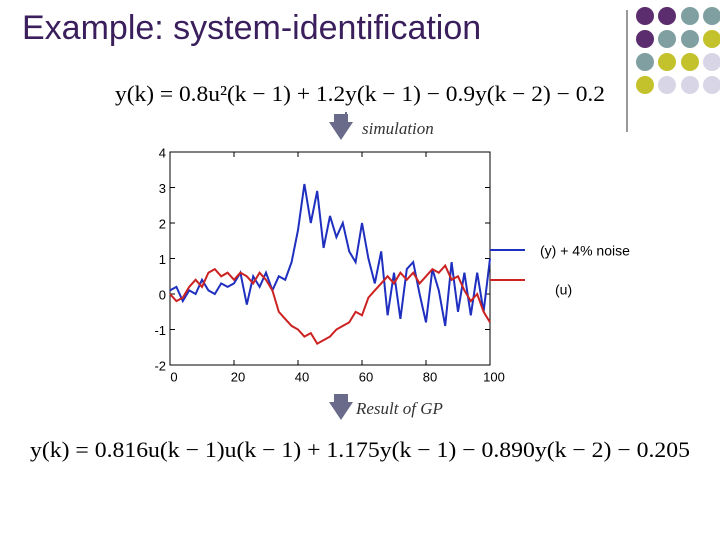 This screenshot has height=540, width=720. What do you see at coordinates (563, 290) in the screenshot?
I see `legend-label: (u)` at bounding box center [563, 290].